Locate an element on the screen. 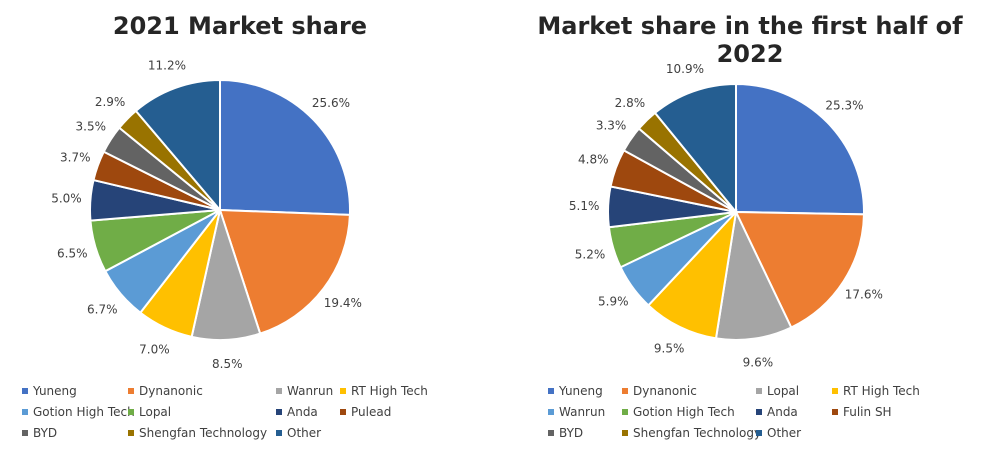 The width and height of the screenshot is (1000, 460). slice-label-rt-high-tech: 9.5% is located at coordinates (669, 349).